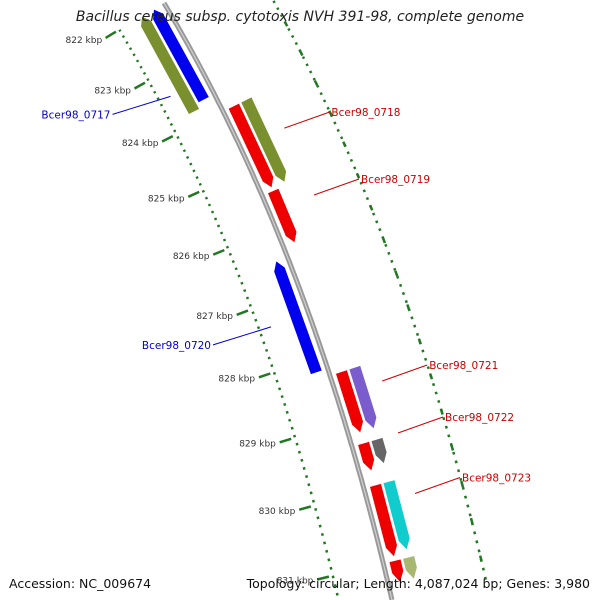  I want to click on tick-label: 827 kbp, so click(214, 317).